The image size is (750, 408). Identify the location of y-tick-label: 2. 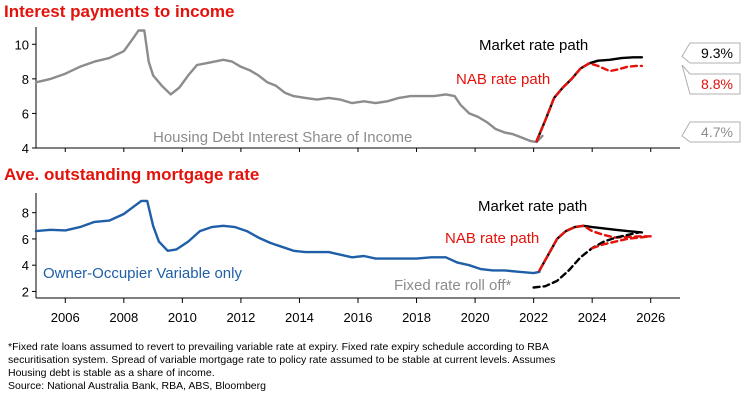
(25, 291).